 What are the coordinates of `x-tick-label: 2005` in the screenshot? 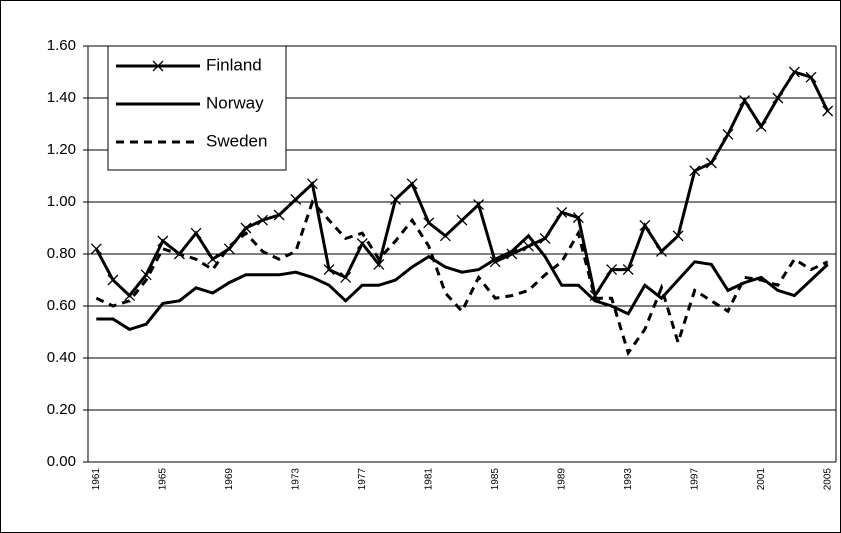 It's located at (827, 479).